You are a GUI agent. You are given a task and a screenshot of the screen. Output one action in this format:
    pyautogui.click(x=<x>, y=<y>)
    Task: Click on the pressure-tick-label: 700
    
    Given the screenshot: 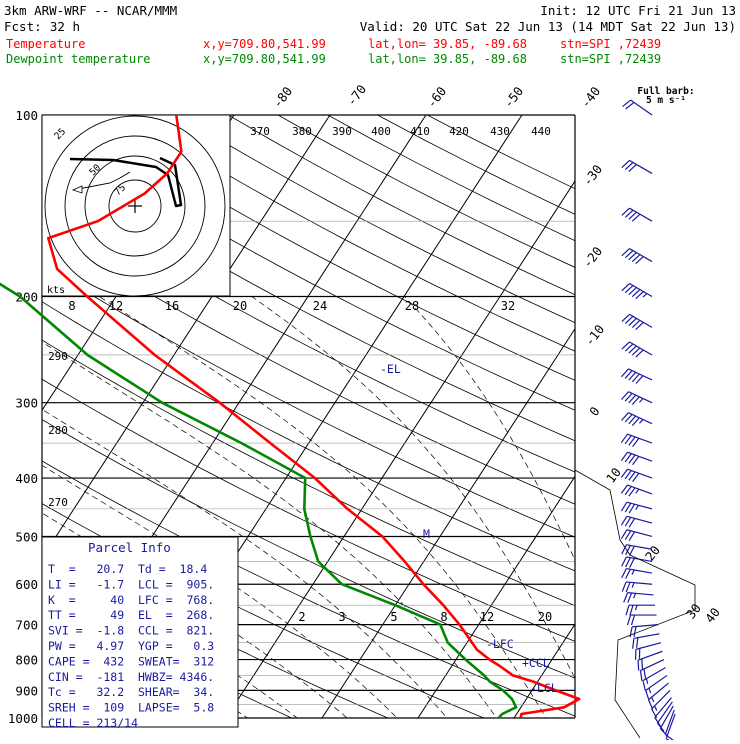 What is the action you would take?
    pyautogui.click(x=26, y=625)
    